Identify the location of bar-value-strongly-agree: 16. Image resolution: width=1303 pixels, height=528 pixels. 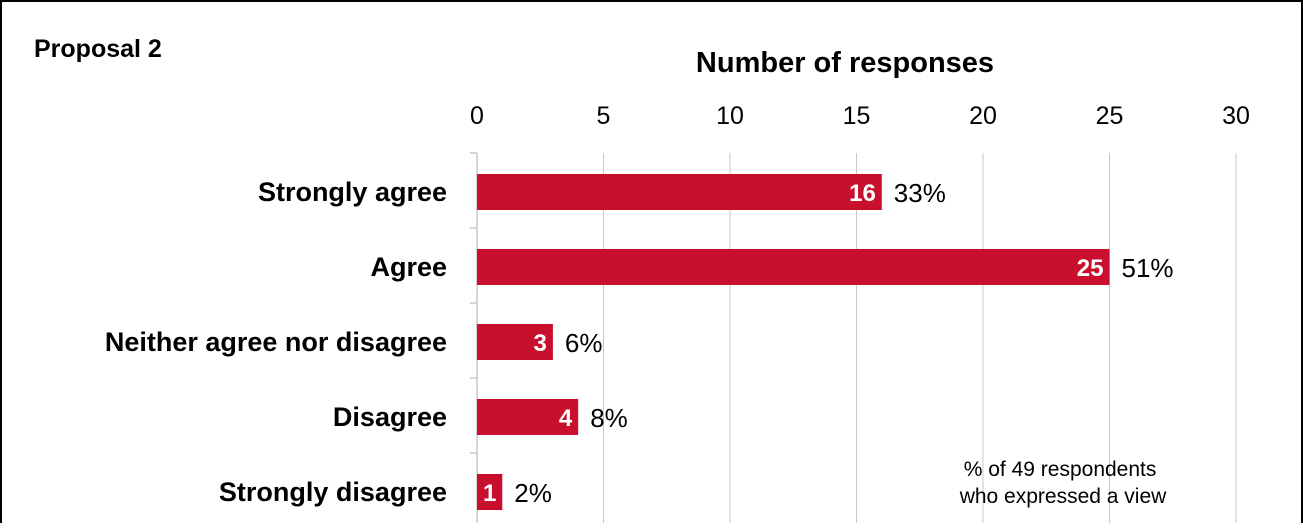
(862, 193).